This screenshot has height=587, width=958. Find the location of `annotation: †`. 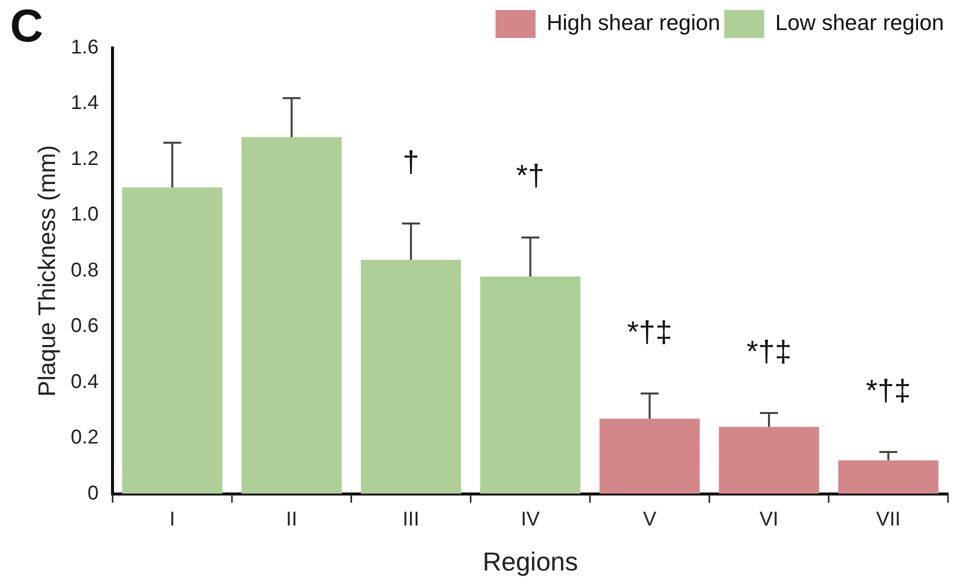

annotation: † is located at coordinates (411, 162).